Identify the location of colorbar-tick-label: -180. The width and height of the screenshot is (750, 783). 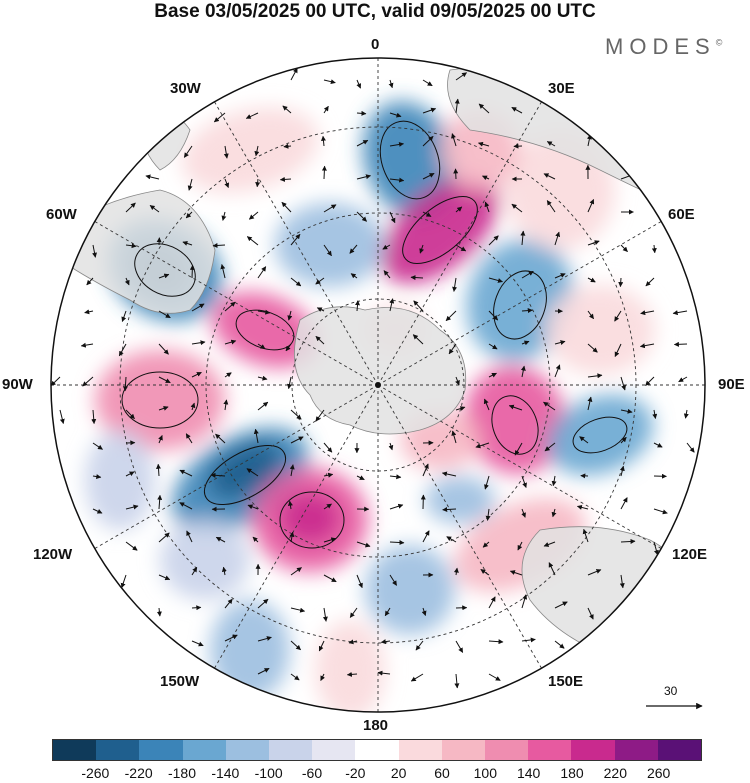
(182, 773).